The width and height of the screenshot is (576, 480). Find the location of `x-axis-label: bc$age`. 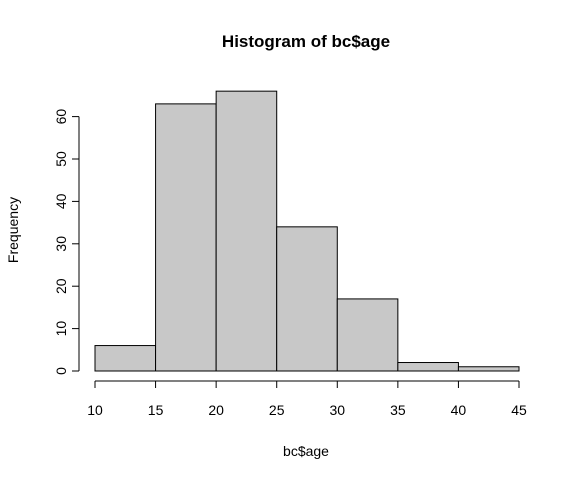

x-axis-label: bc$age is located at coordinates (306, 451).